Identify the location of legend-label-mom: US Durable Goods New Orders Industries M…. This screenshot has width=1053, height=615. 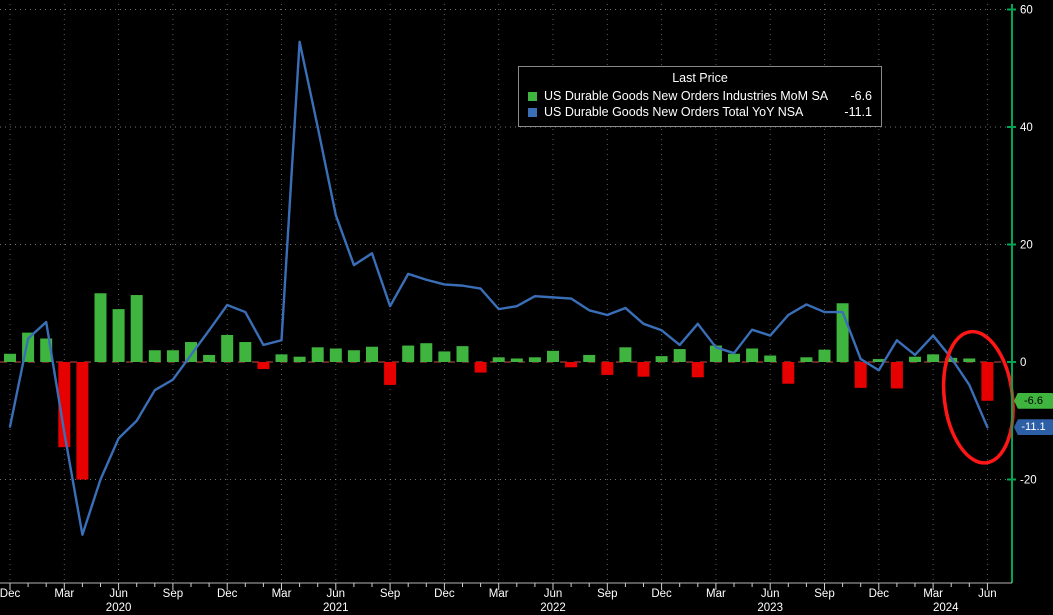
(686, 96).